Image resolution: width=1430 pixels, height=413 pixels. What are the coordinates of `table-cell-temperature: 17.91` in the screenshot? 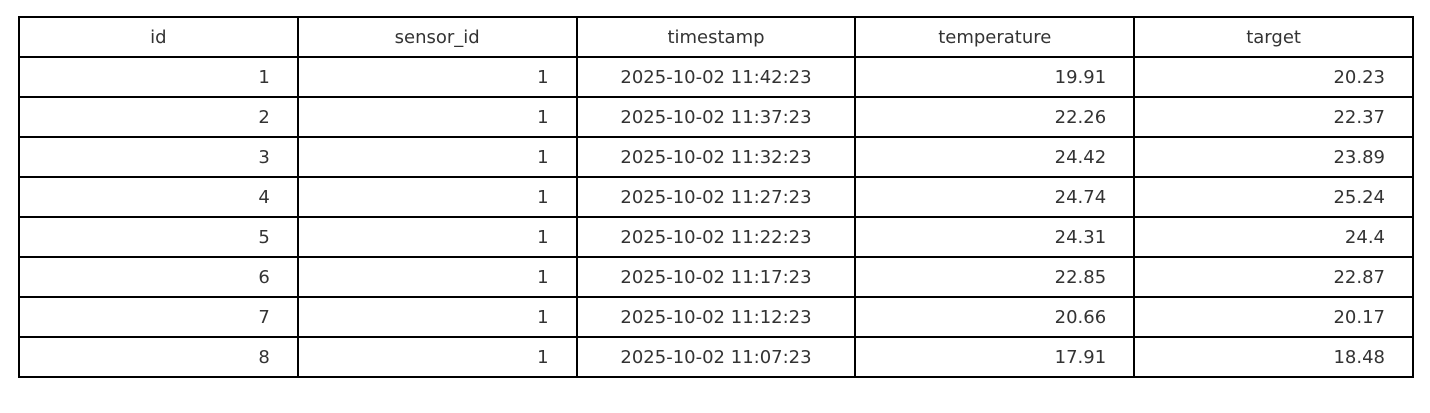 It's located at (995, 357).